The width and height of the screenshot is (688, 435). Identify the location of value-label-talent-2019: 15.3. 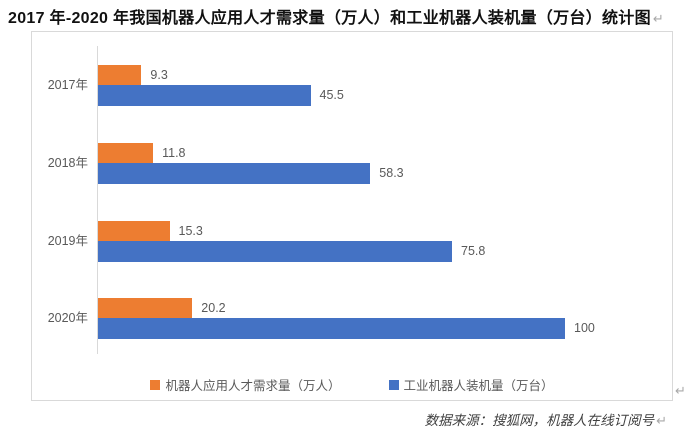
(190, 231).